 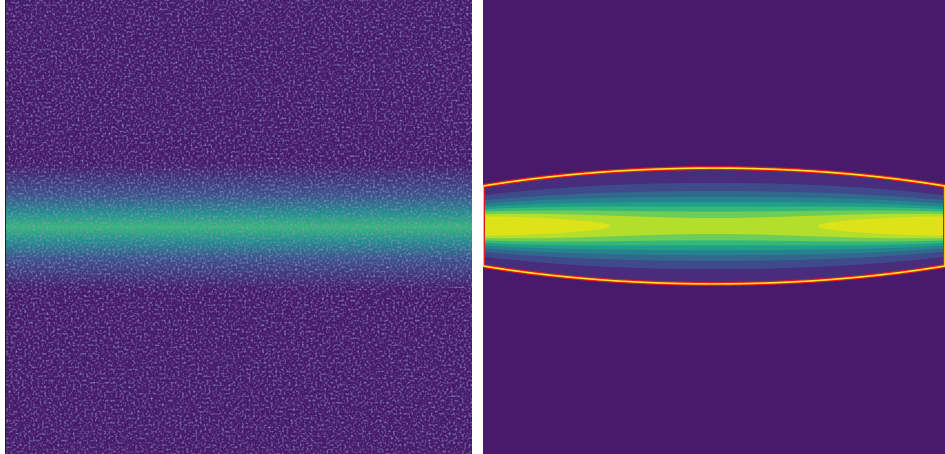 I want to click on contour-band, so click(x=714, y=226).